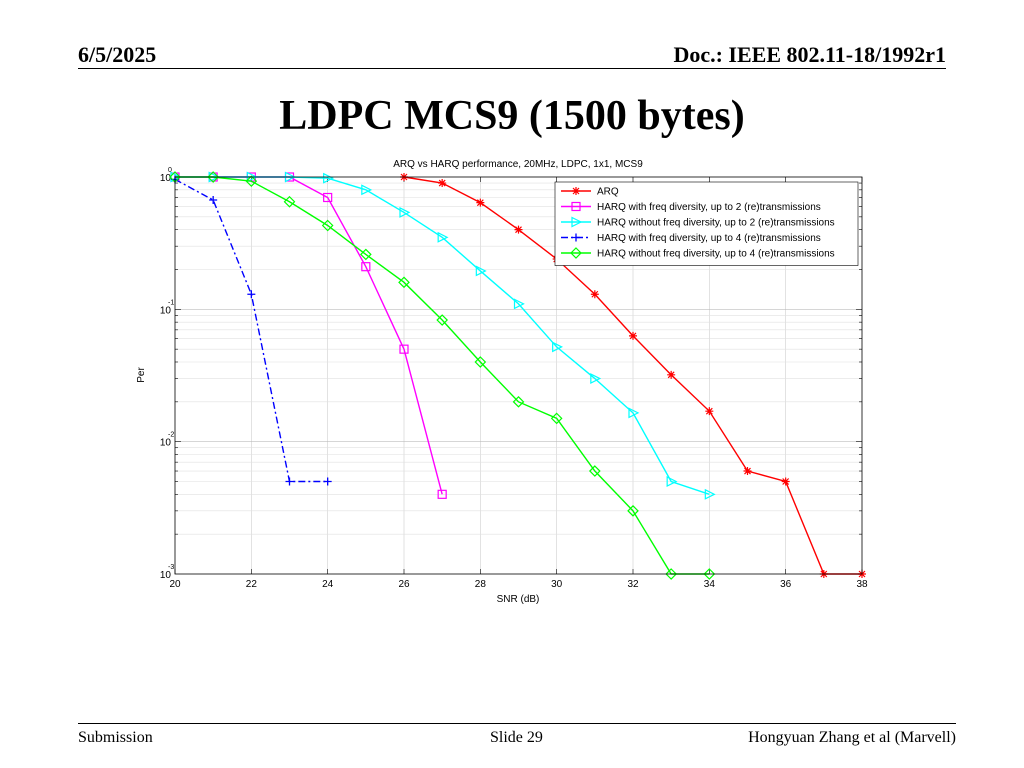 This screenshot has width=1024, height=768. I want to click on x-tick-label: 24, so click(328, 584).